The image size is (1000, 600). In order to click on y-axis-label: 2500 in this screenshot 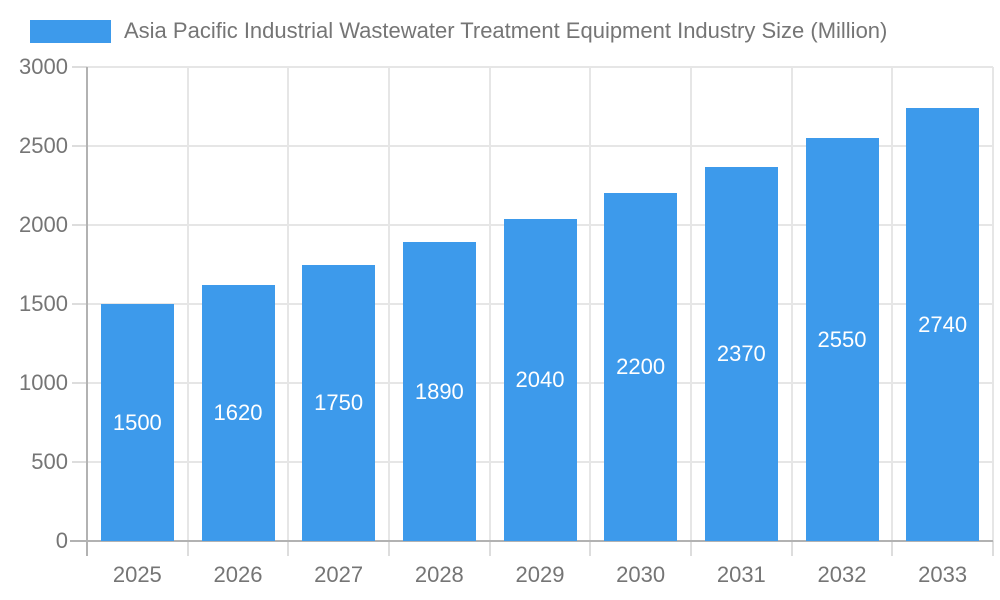, I will do `click(43, 145)`.